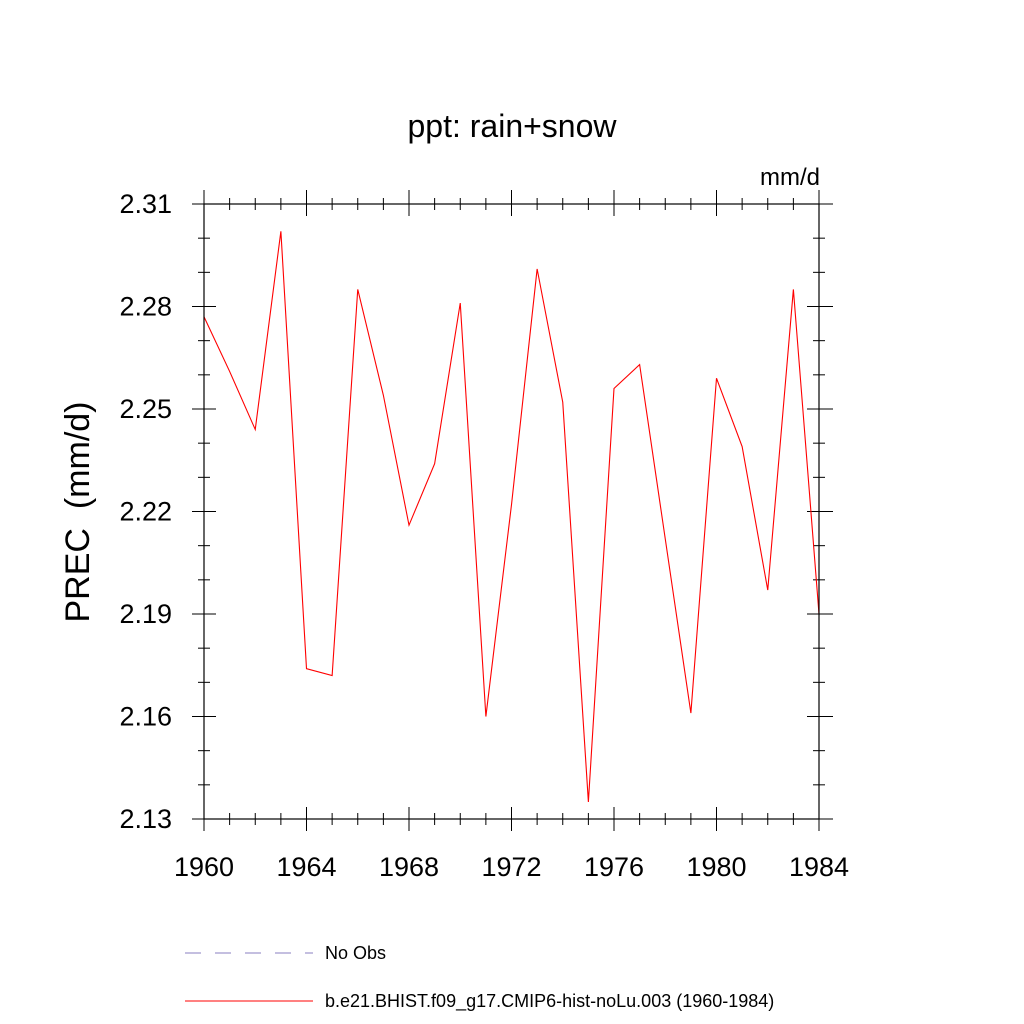 The width and height of the screenshot is (1024, 1024). Describe the element at coordinates (145, 204) in the screenshot. I see `y-tick-label: 2.31` at that location.